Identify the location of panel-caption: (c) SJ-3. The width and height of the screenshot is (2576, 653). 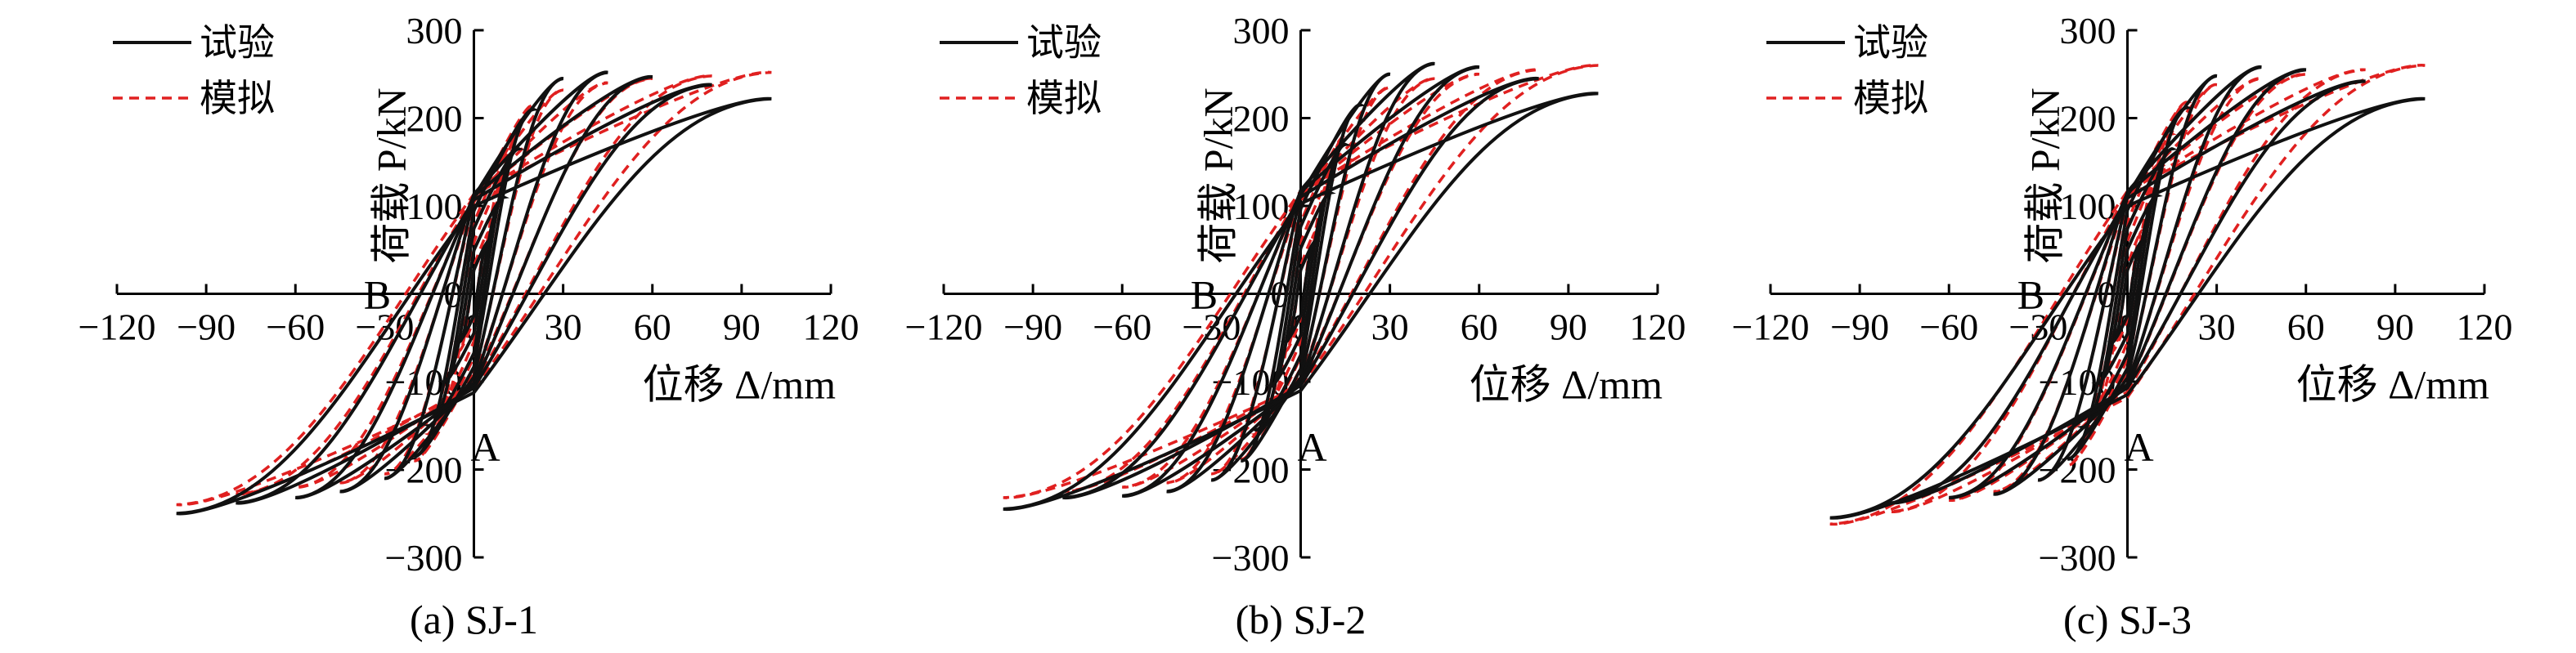
(2127, 619).